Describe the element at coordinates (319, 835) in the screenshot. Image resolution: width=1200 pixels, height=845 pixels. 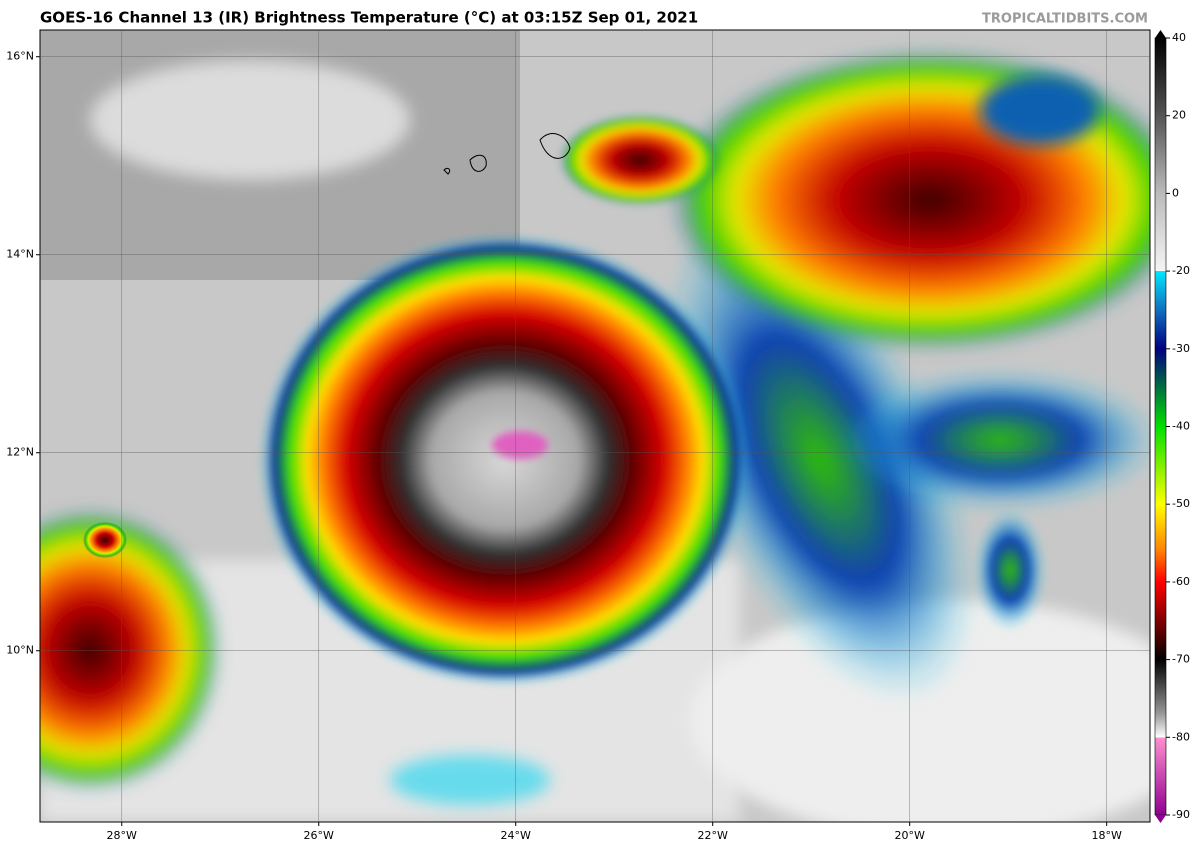
I see `x-tick-label: 26°W` at that location.